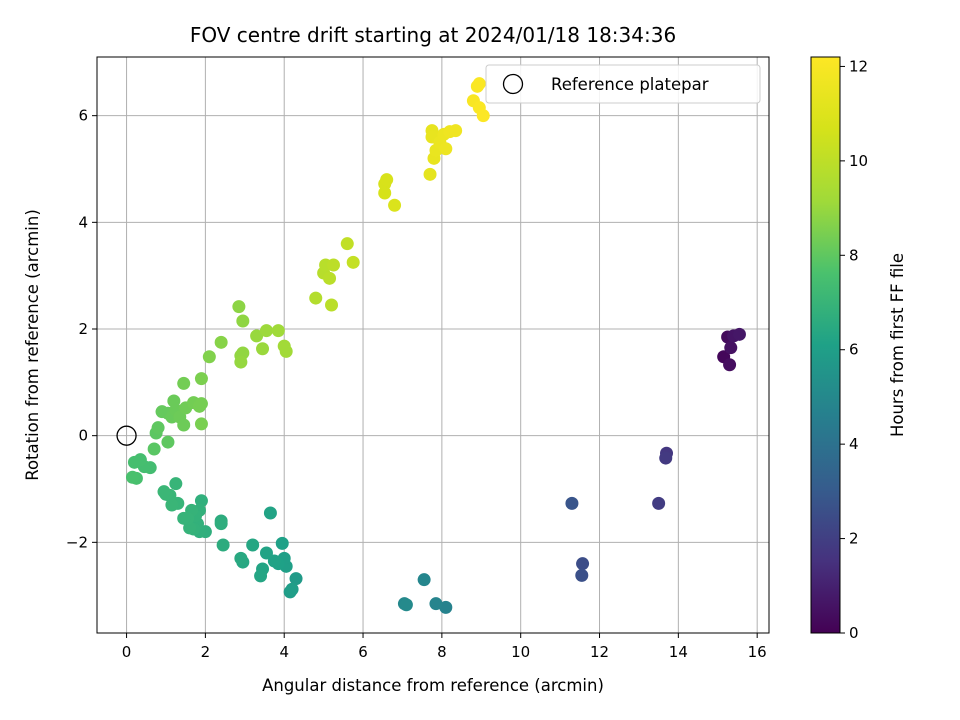 This screenshot has height=720, width=960. What do you see at coordinates (284, 652) in the screenshot?
I see `x-tick-label: 4` at bounding box center [284, 652].